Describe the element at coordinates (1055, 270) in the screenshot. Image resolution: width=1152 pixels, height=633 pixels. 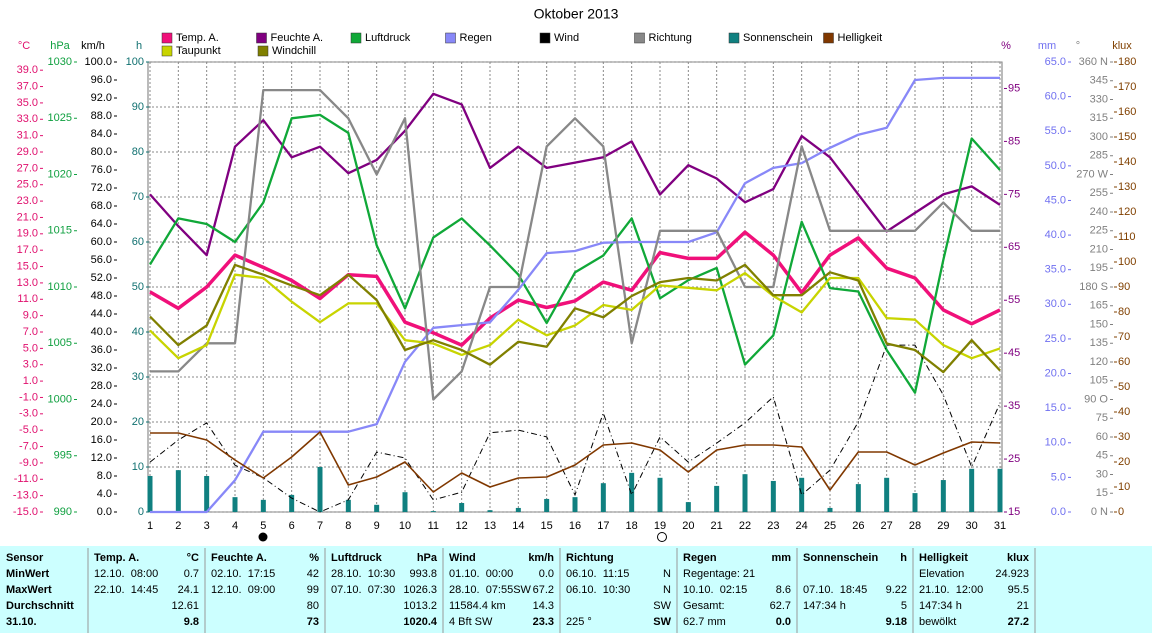
I see `y-tick-label: 35.0` at that location.